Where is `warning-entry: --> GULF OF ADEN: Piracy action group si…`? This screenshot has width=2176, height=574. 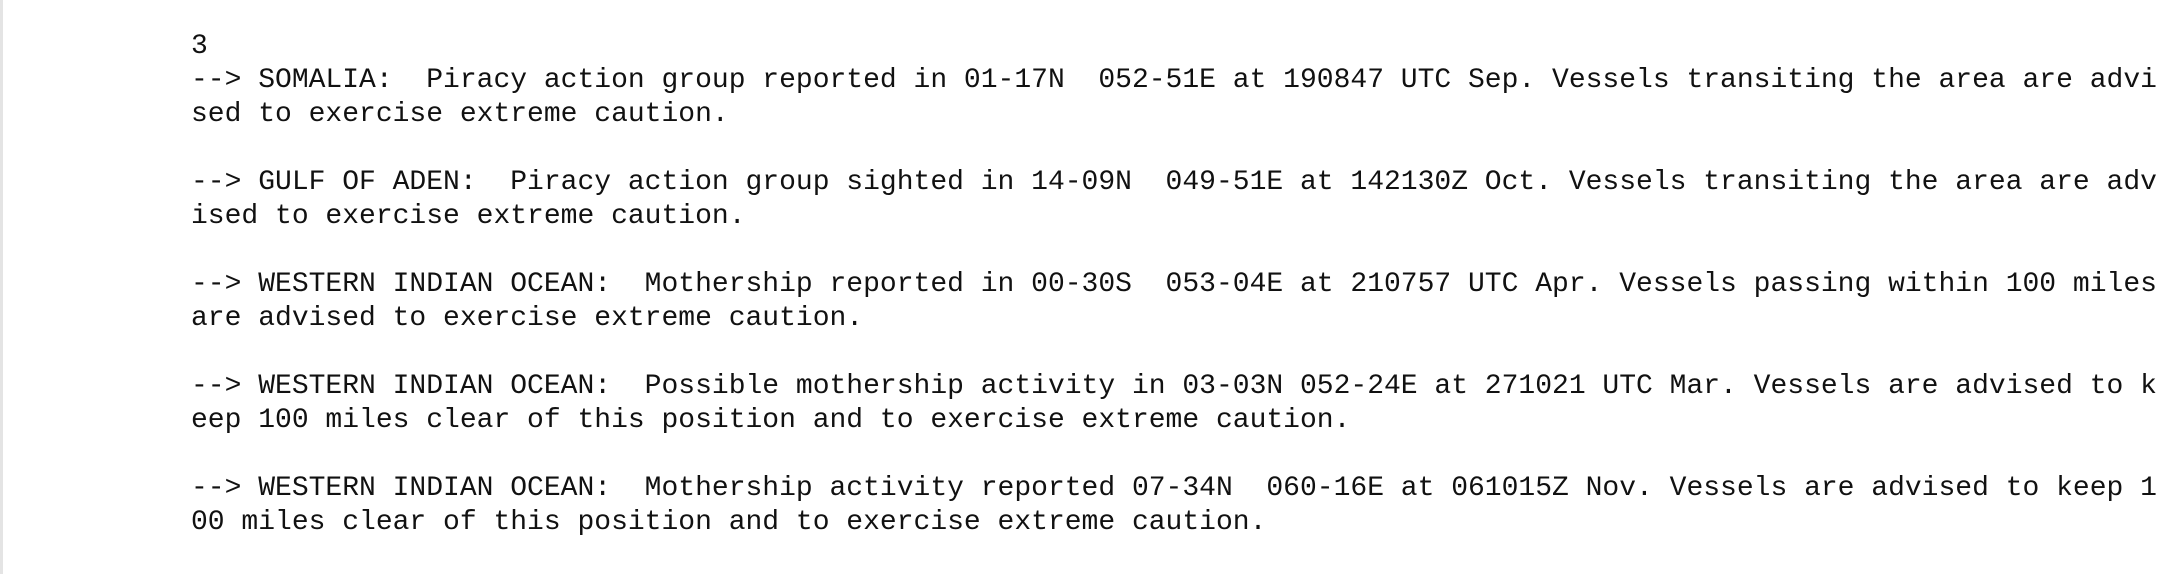
warning-entry: --> GULF OF ADEN: Piracy action group si… is located at coordinates (1174, 199).